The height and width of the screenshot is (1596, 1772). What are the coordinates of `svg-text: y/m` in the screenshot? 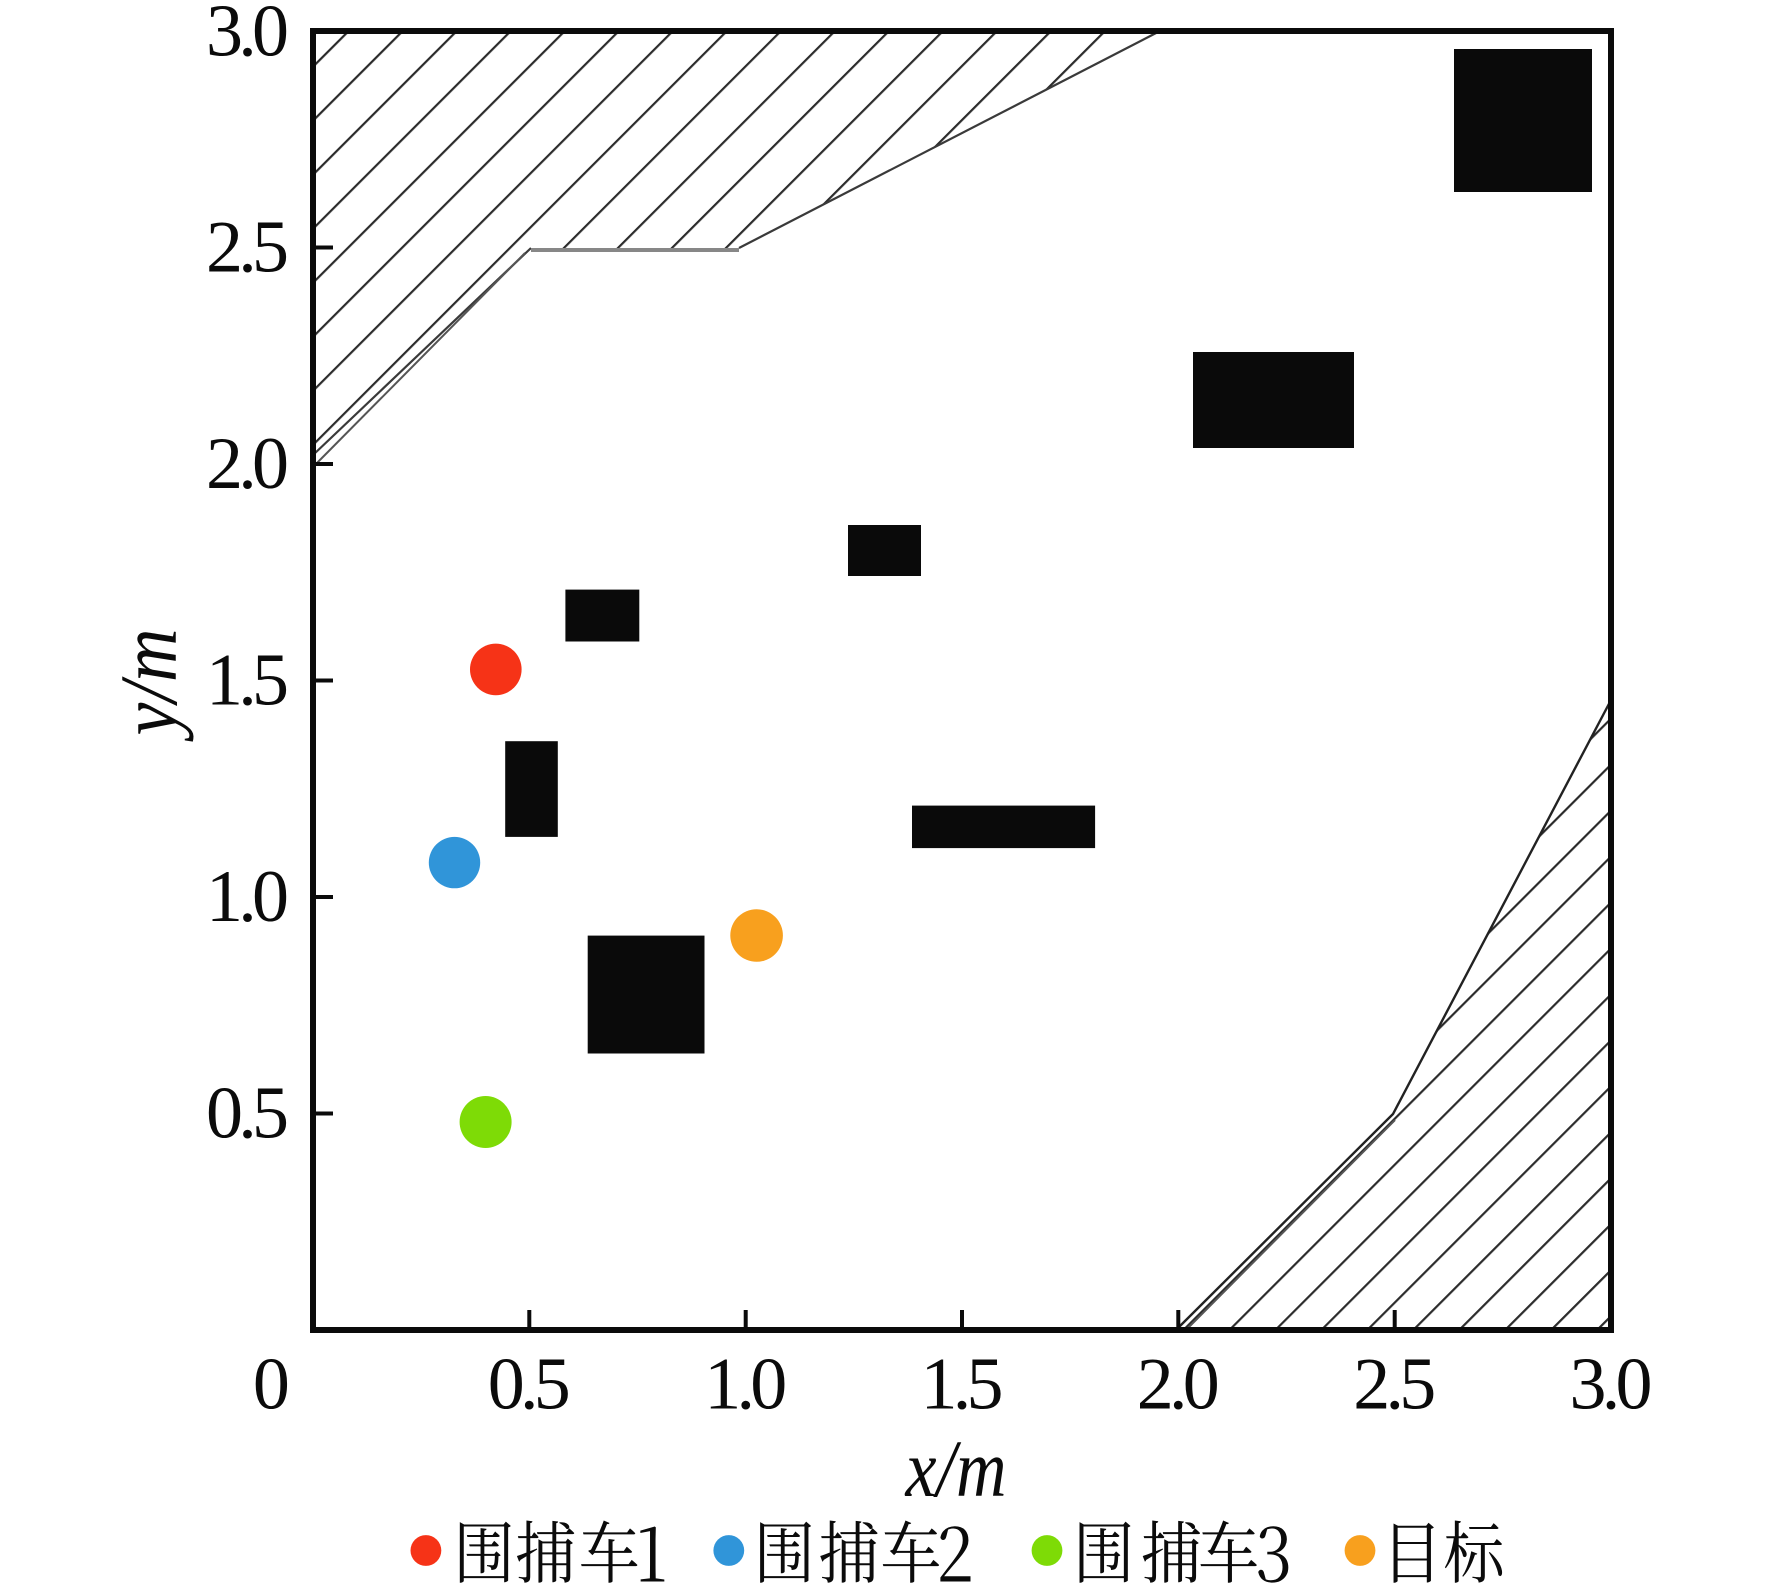 It's located at (148, 685).